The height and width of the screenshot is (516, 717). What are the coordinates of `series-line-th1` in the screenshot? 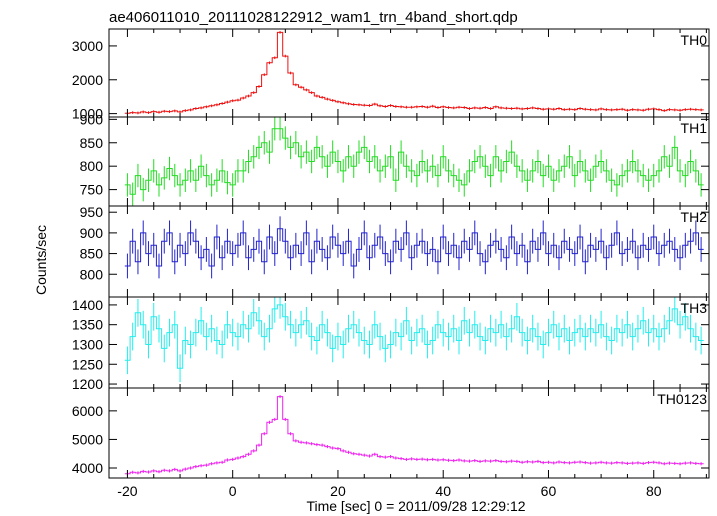 It's located at (414, 161).